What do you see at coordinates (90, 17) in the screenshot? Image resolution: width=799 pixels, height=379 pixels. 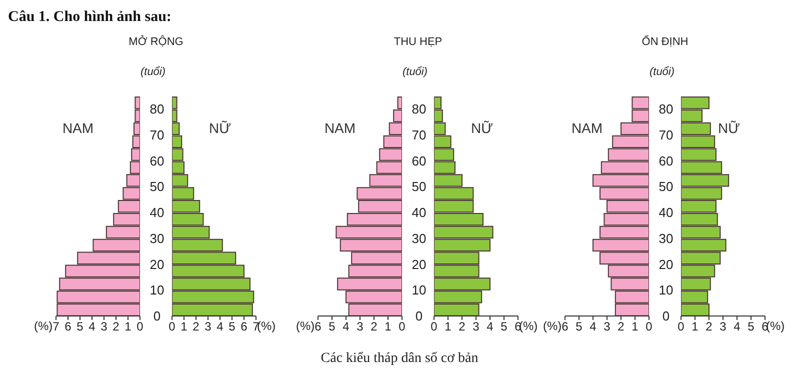 I see `text: Câu 1. Cho hình ảnh sau:` at bounding box center [90, 17].